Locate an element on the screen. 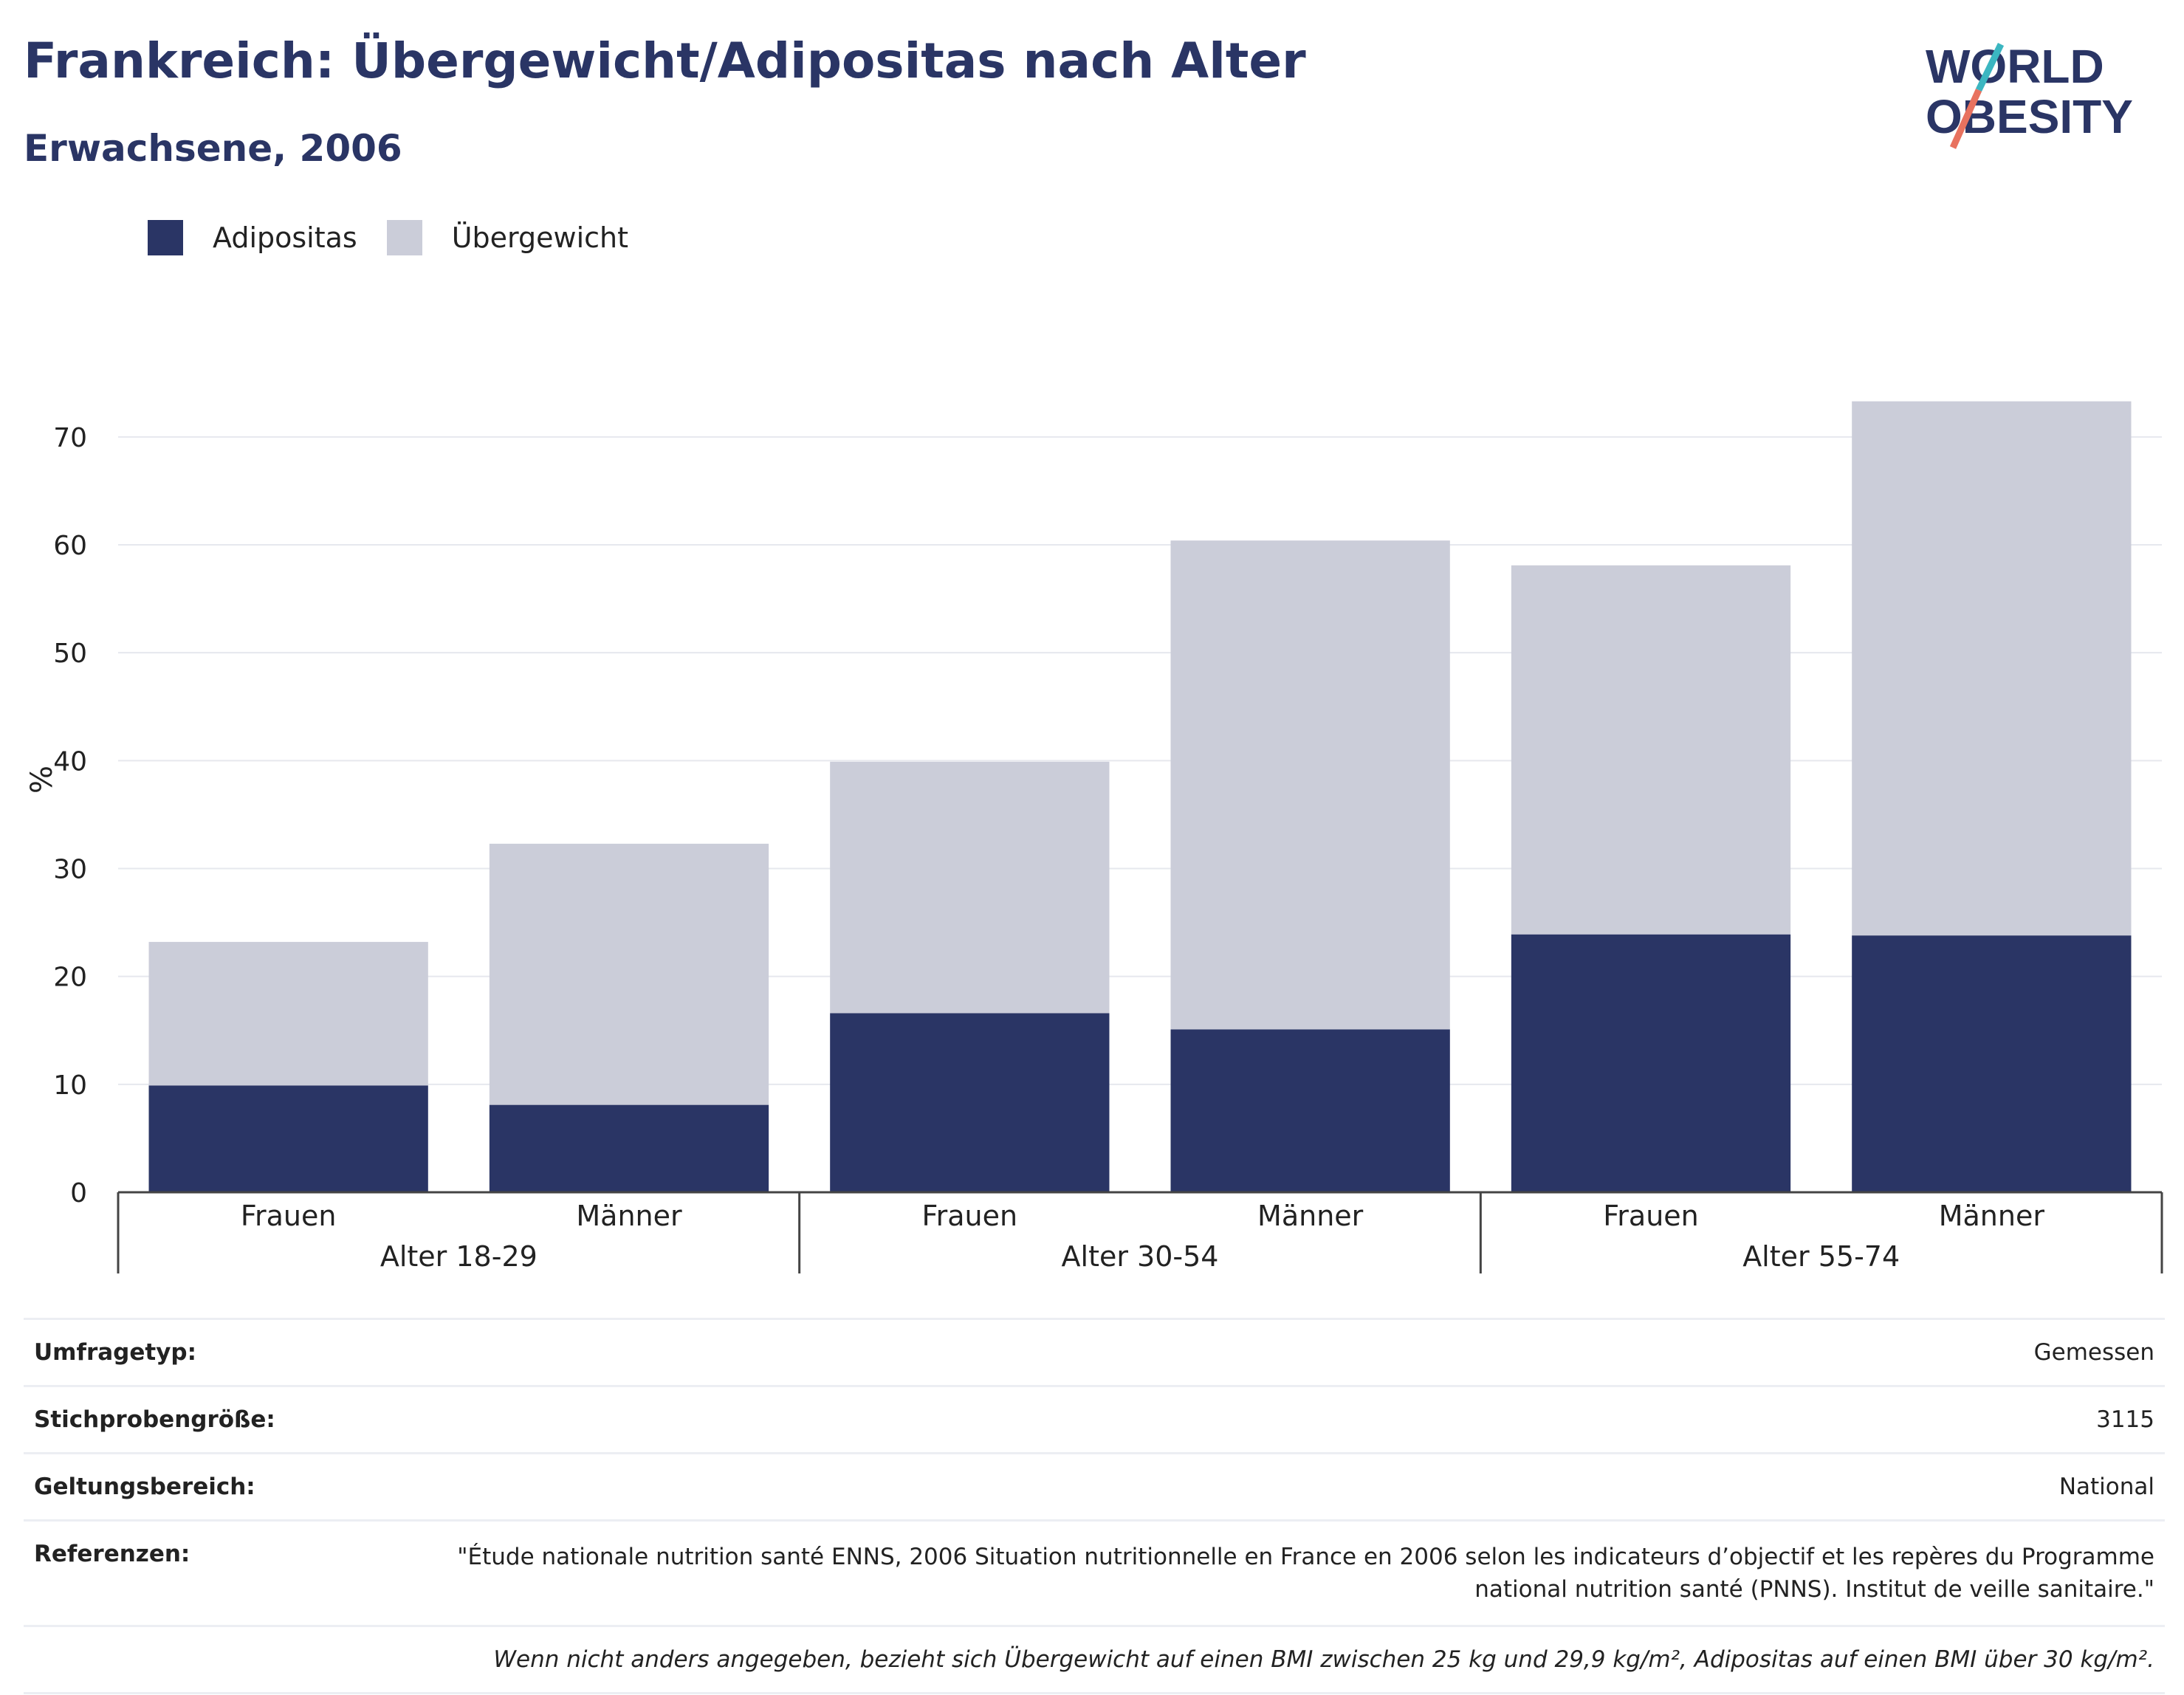 This screenshot has height=1695, width=2184. survey-type-label: Umfragetyp: is located at coordinates (115, 1352).